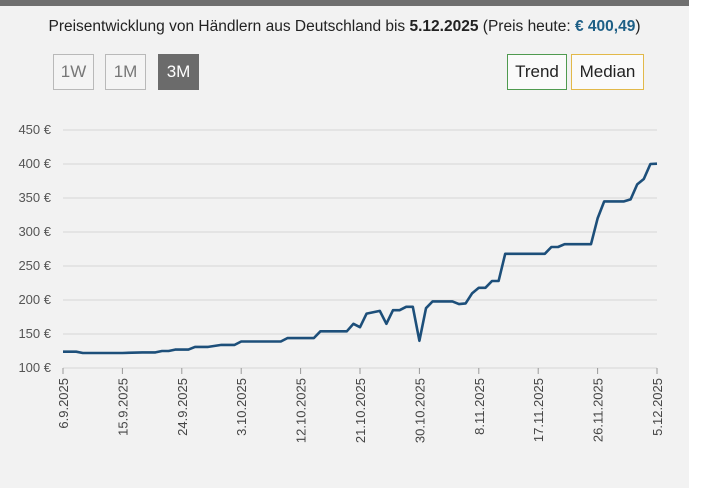 The height and width of the screenshot is (500, 704). What do you see at coordinates (657, 407) in the screenshot?
I see `x-tick-label: 5.12.2025` at bounding box center [657, 407].